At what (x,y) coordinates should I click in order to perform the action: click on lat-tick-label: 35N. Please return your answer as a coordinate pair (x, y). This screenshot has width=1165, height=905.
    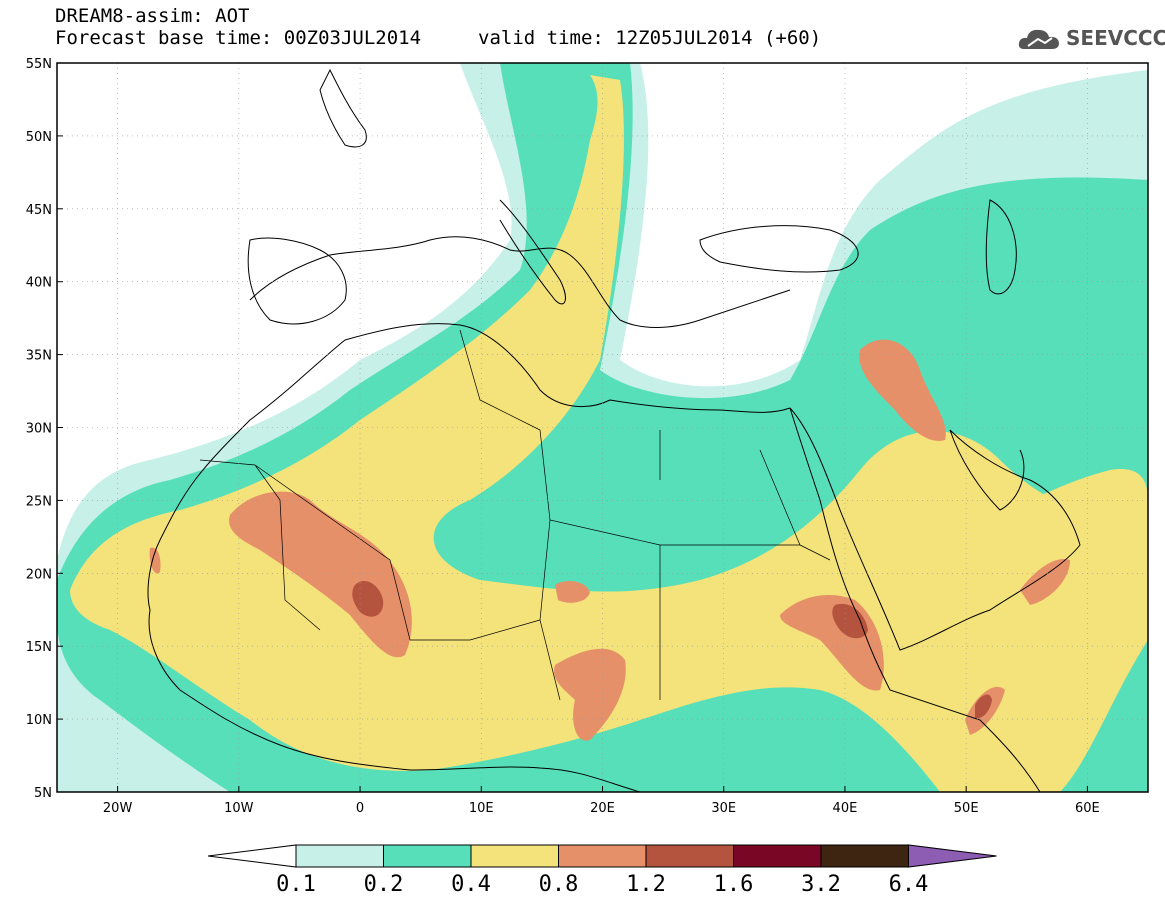
    Looking at the image, I should click on (39, 356).